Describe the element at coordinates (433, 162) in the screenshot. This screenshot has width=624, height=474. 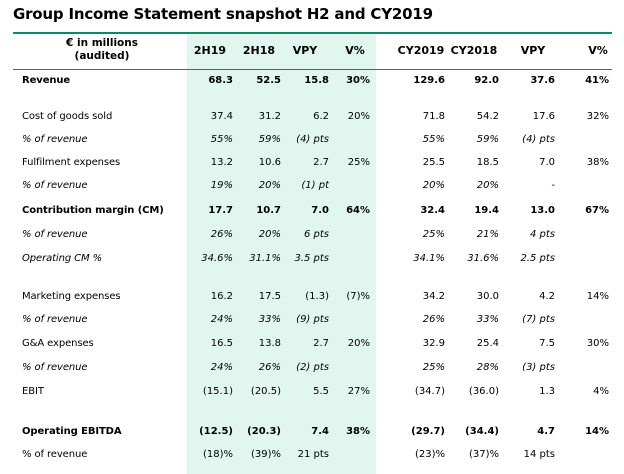
I see `table-cell: 25.5` at that location.